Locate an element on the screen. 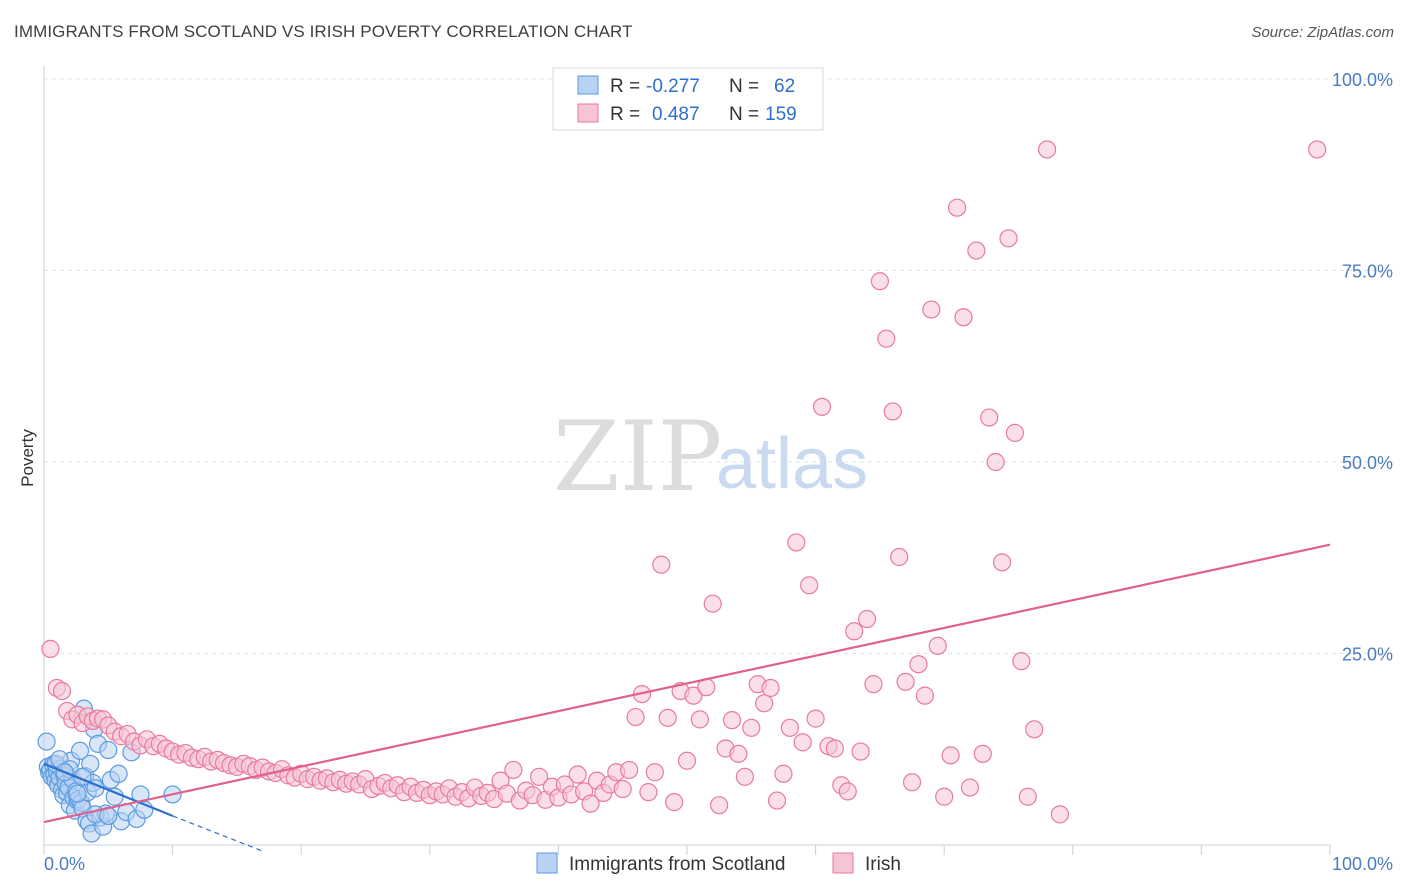 The image size is (1406, 892). trend-line-scotland is located at coordinates (108, 789).